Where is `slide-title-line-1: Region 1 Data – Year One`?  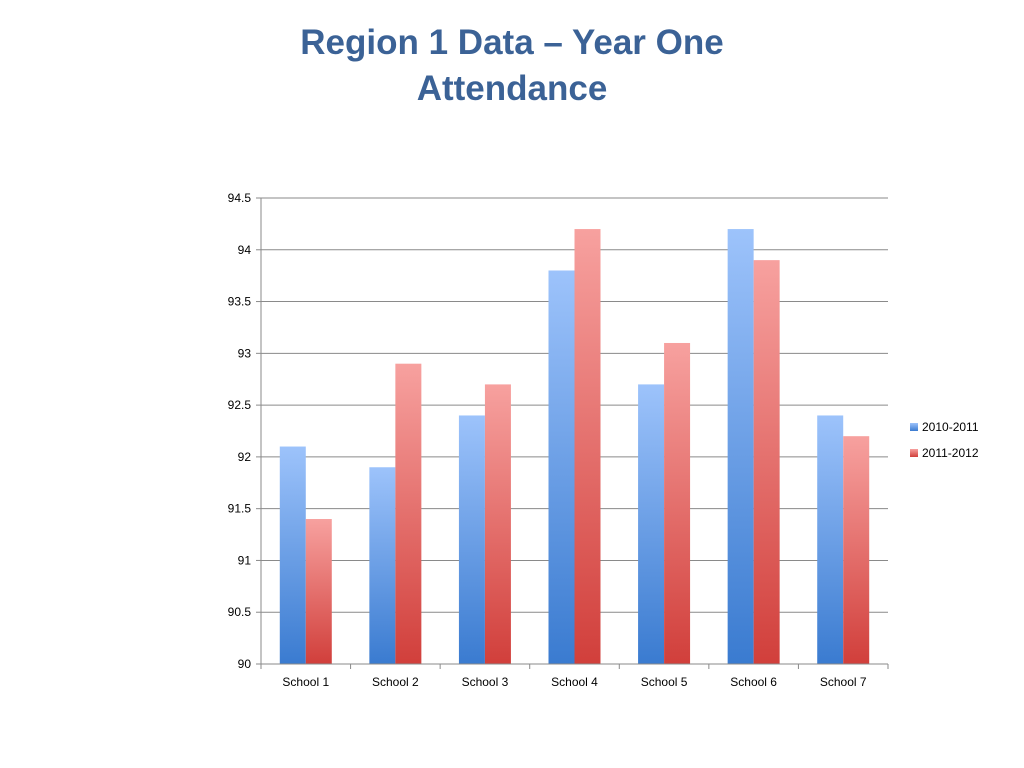 slide-title-line-1: Region 1 Data – Year One is located at coordinates (512, 42).